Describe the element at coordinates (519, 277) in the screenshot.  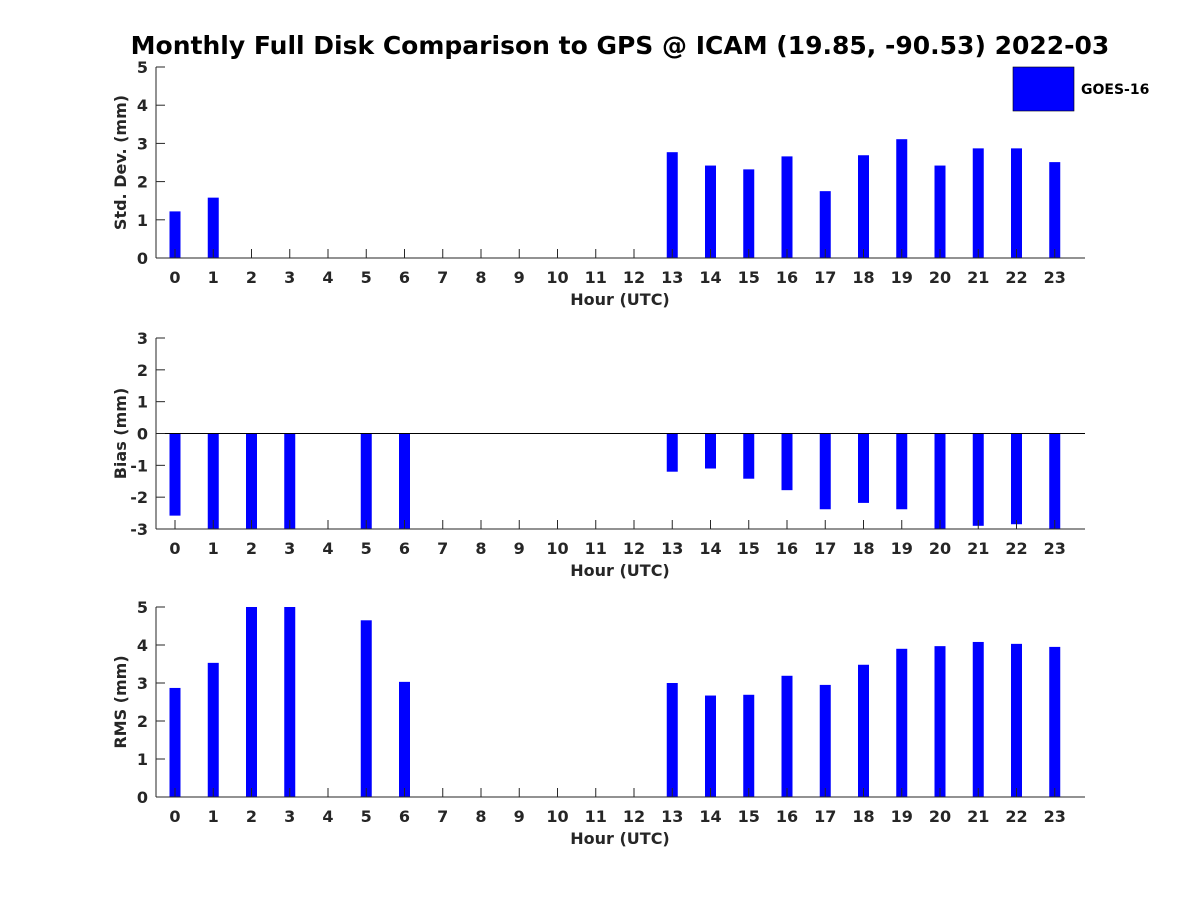
I see `std-dev-mm-xtick-label: 9` at that location.